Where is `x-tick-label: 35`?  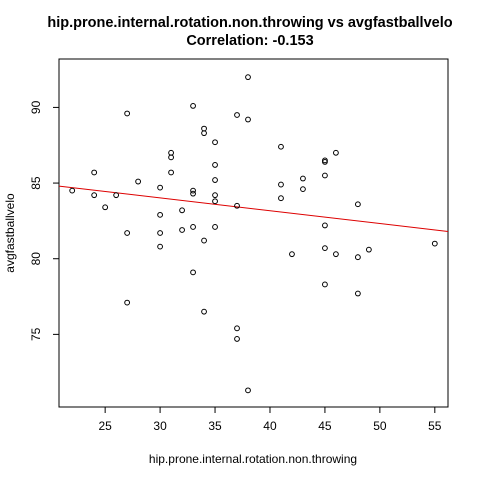
x-tick-label: 35 is located at coordinates (215, 426).